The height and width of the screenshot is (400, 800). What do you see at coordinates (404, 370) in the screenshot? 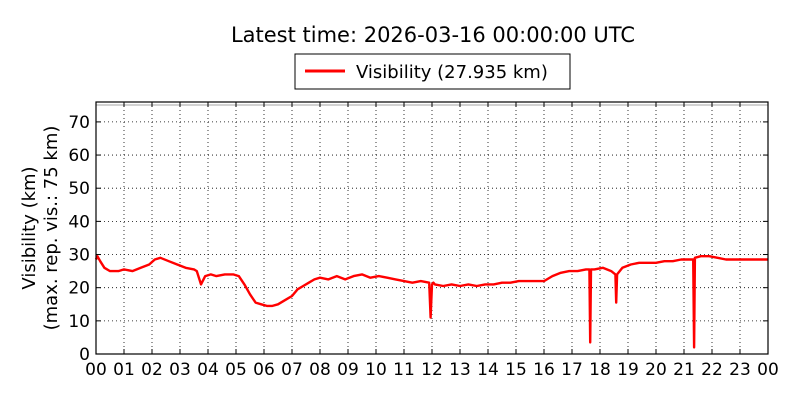
I see `x-tick-label: 11` at bounding box center [404, 370].